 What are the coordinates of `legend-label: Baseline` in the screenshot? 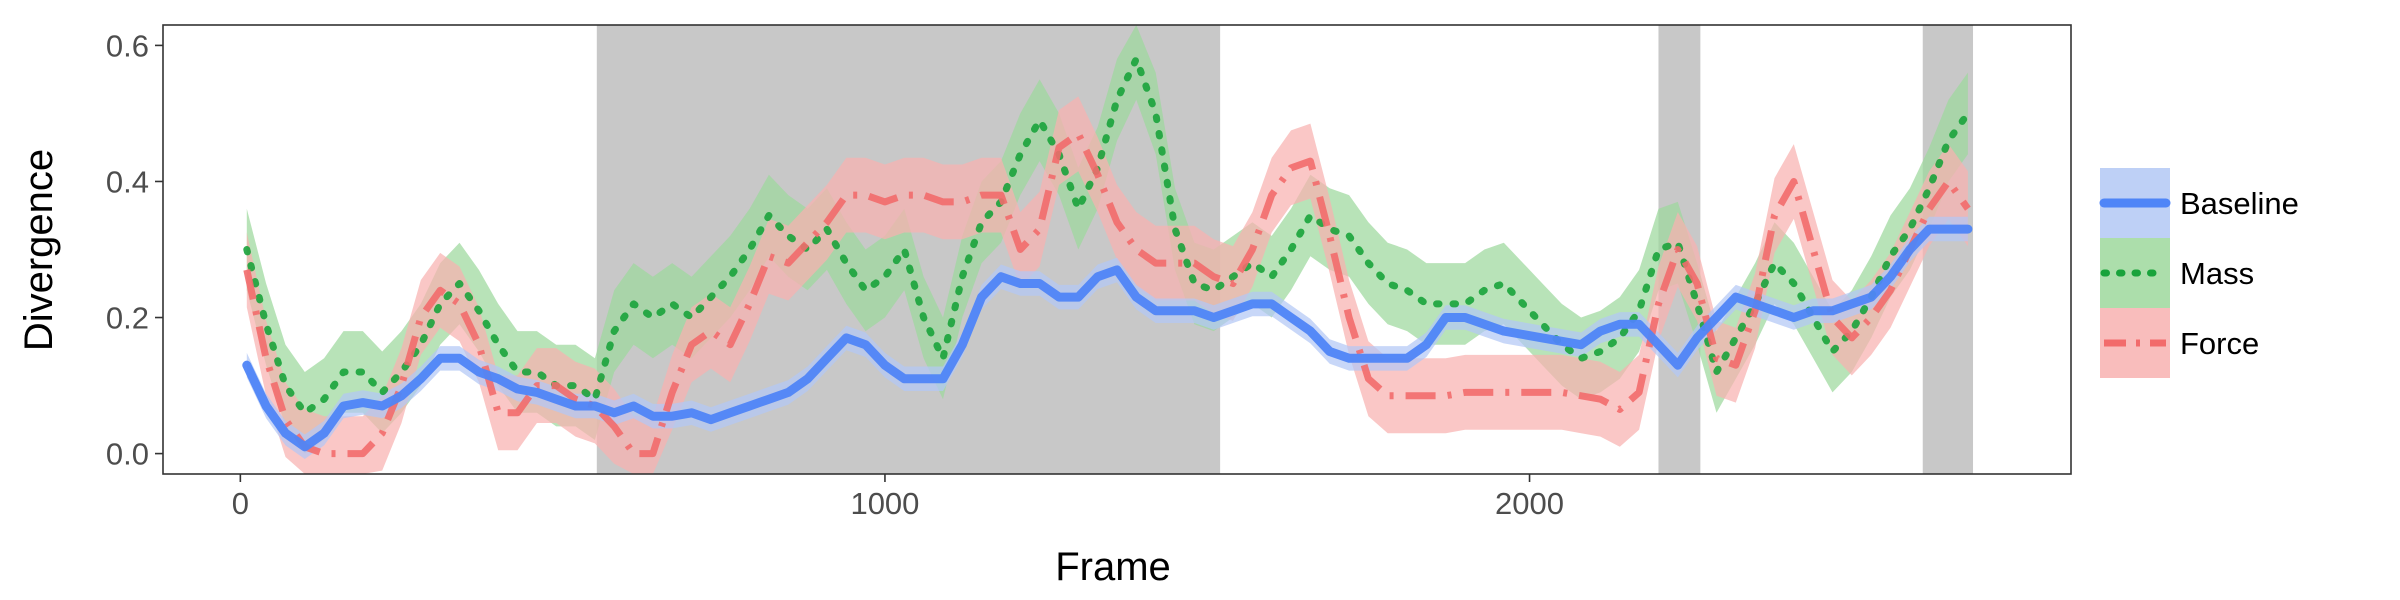 It's located at (2239, 203).